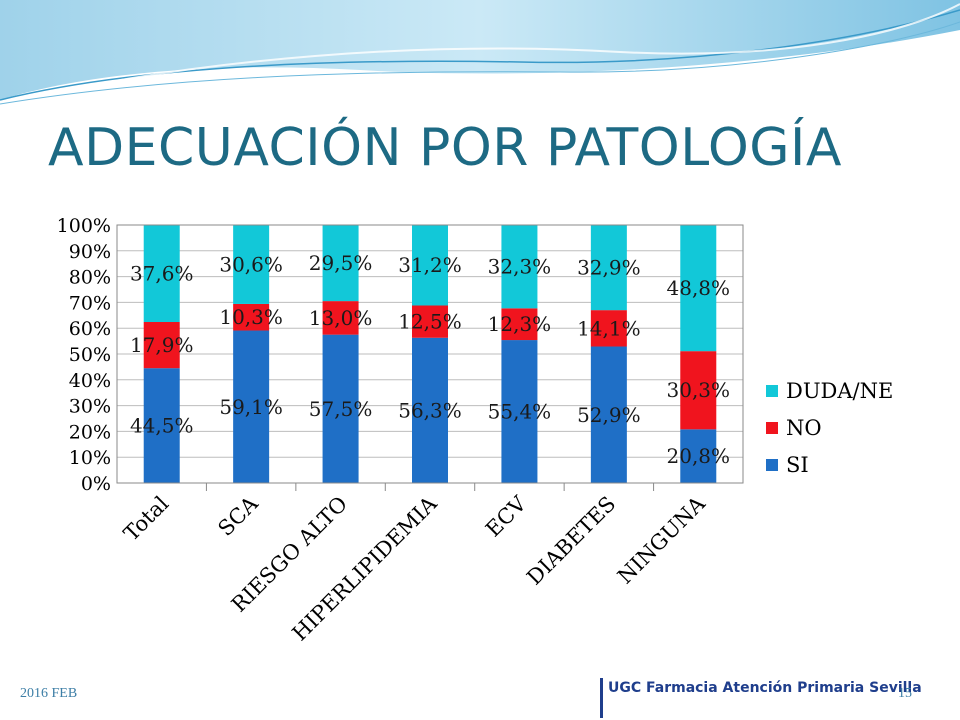 Image resolution: width=960 pixels, height=720 pixels. I want to click on data-label: 29,5%, so click(341, 263).